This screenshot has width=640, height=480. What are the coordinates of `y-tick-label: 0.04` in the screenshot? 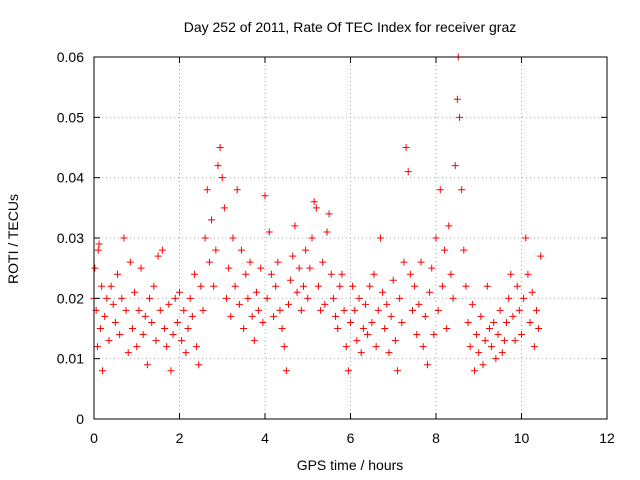 It's located at (70, 178).